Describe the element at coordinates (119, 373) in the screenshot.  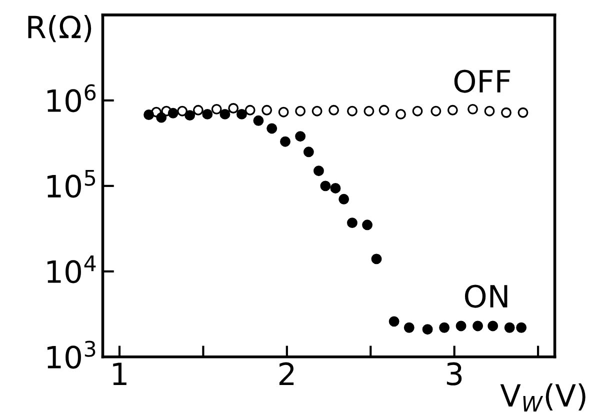
I see `x-tick-label: 1` at that location.